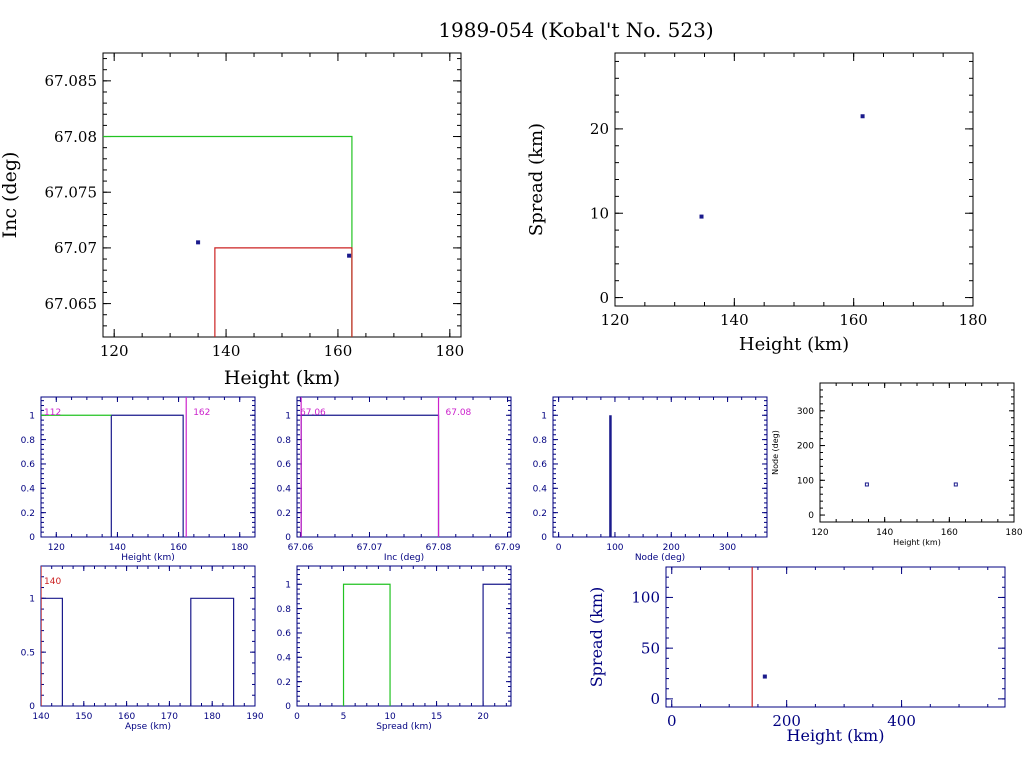 The height and width of the screenshot is (768, 1024). Describe the element at coordinates (52, 582) in the screenshot. I see `annotation-label: 140` at that location.